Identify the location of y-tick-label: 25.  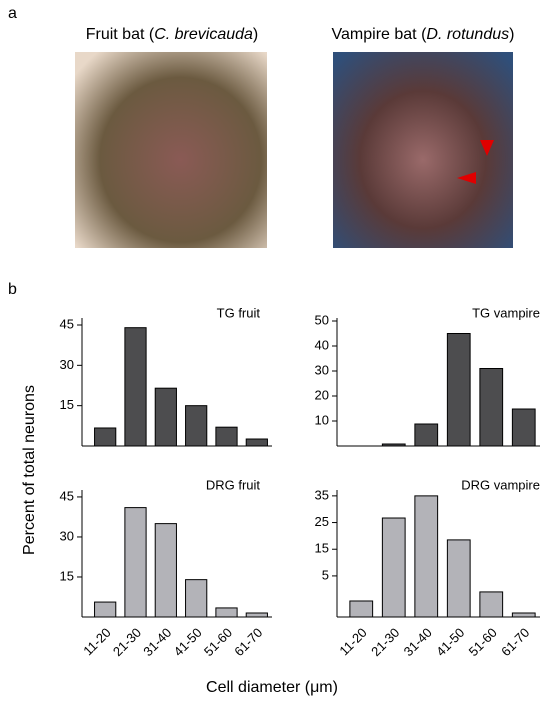
(322, 521).